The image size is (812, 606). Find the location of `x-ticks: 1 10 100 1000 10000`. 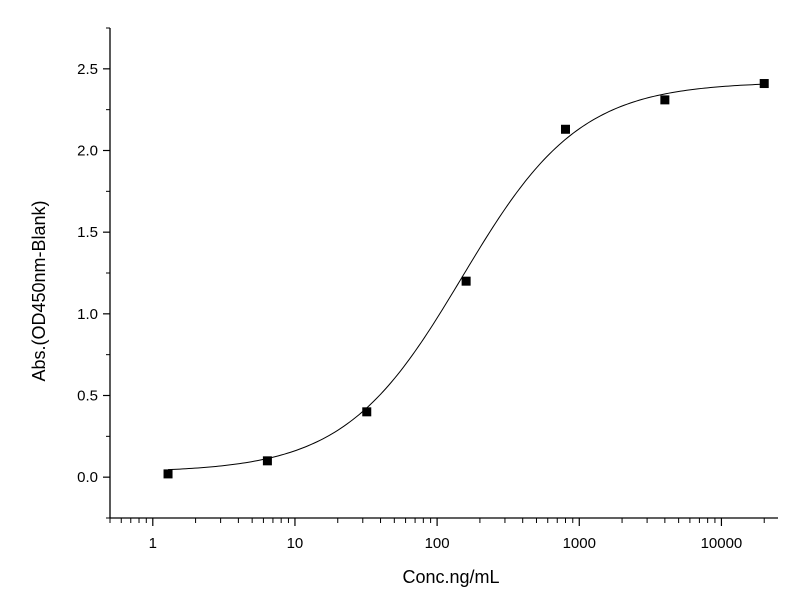

x-ticks: 1 10 100 1000 10000 is located at coordinates (437, 535).